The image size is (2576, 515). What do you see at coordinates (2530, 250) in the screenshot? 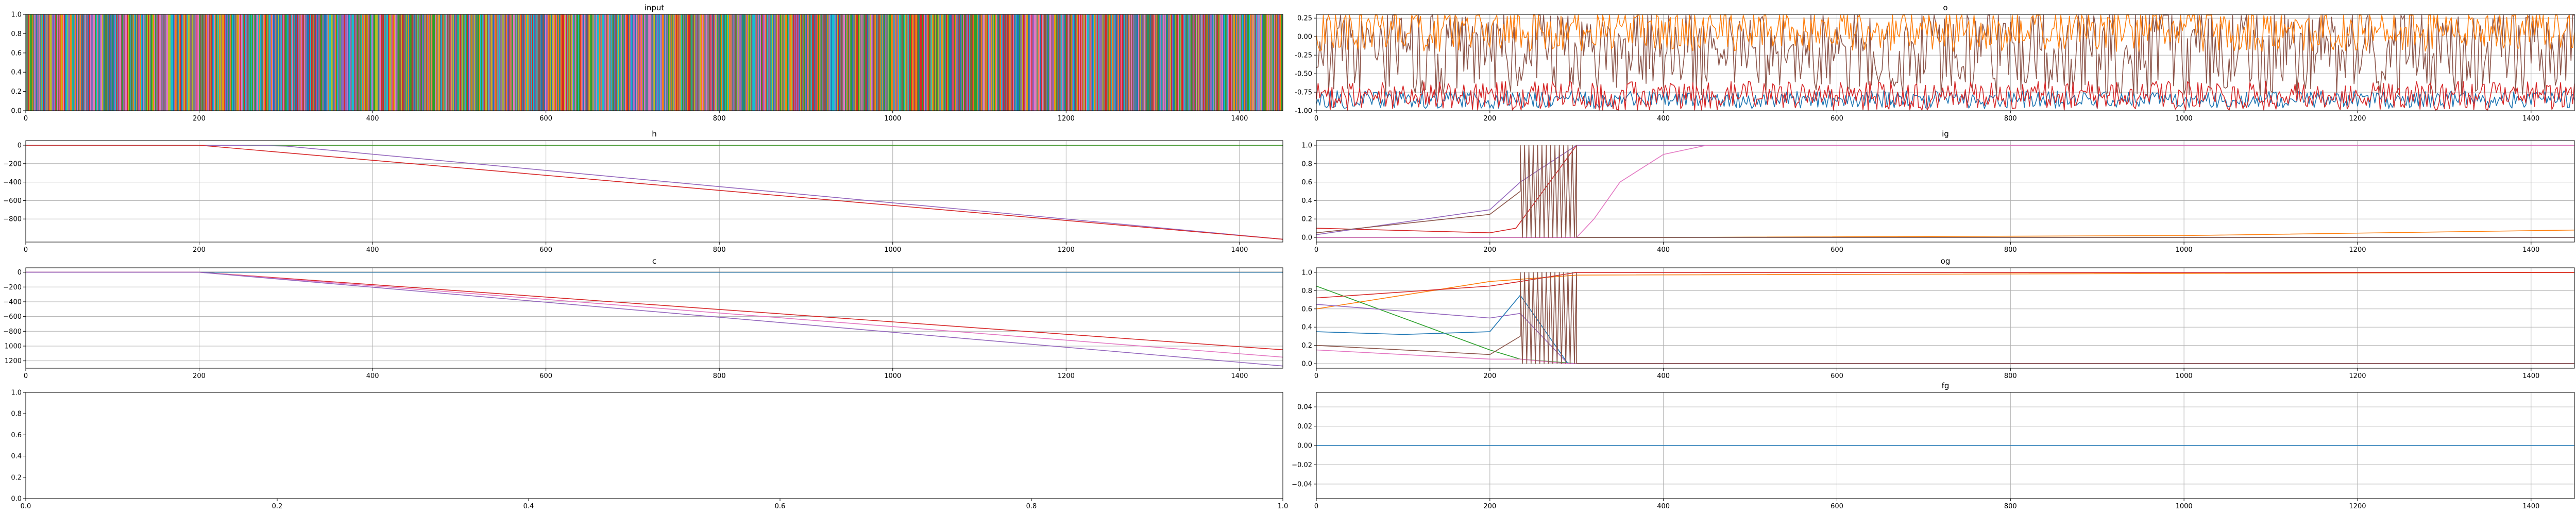
I see `x-tick-label: 1400` at bounding box center [2530, 250].